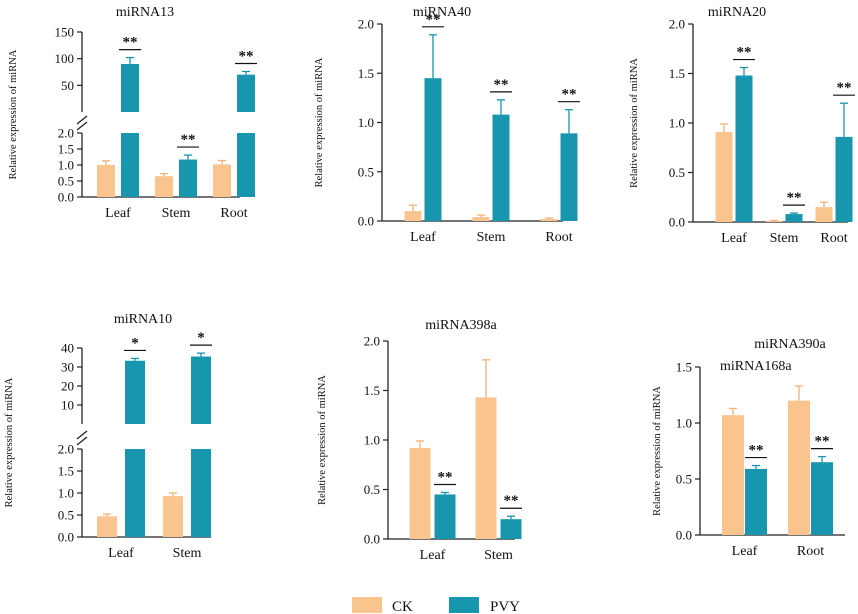  What do you see at coordinates (143, 319) in the screenshot?
I see `chart-title: miRNA10` at bounding box center [143, 319].